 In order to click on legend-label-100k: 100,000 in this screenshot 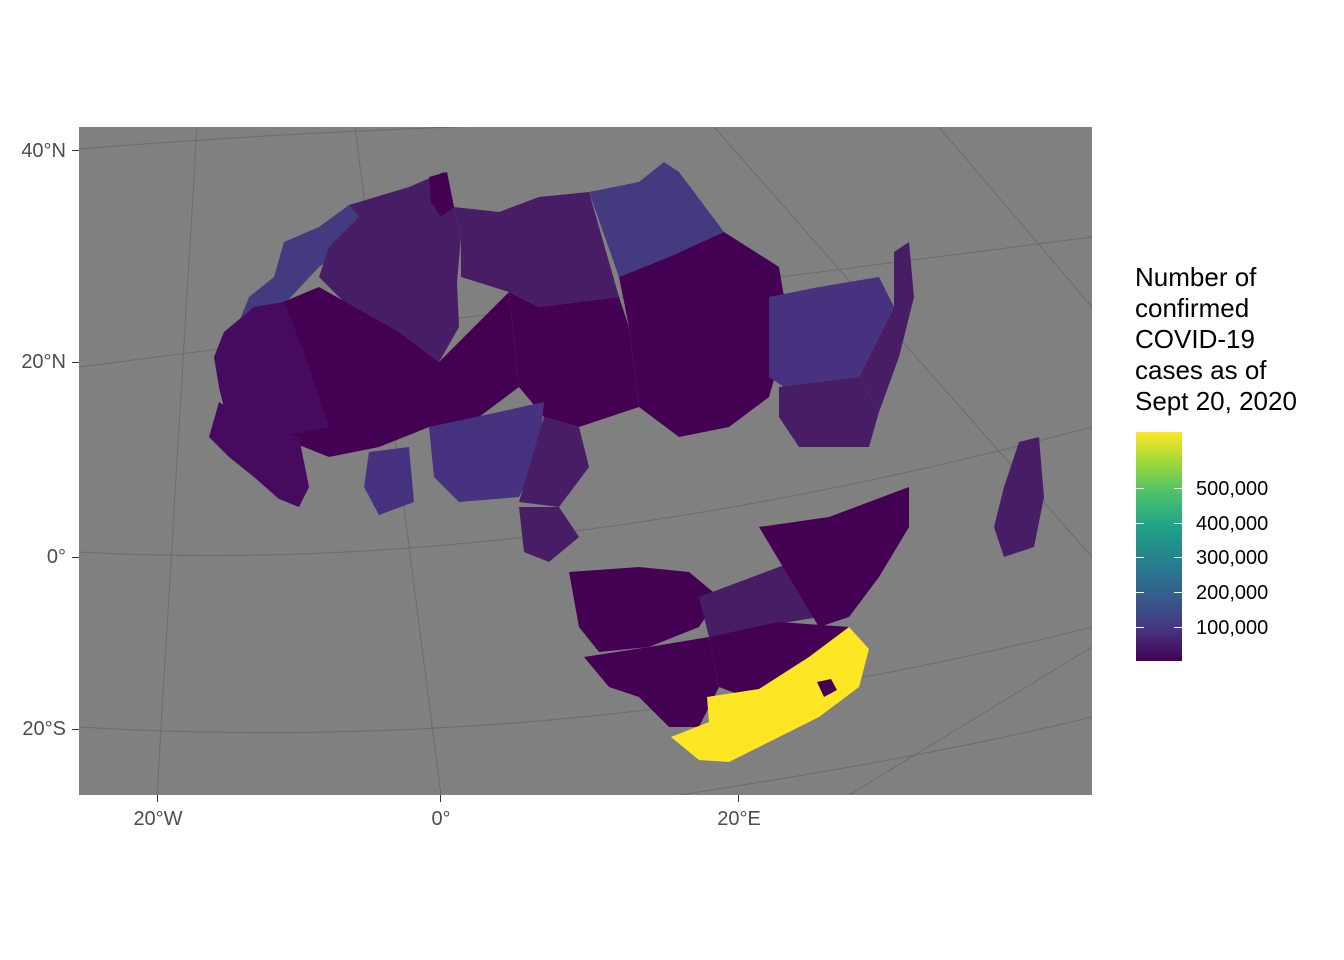, I will do `click(1232, 628)`.